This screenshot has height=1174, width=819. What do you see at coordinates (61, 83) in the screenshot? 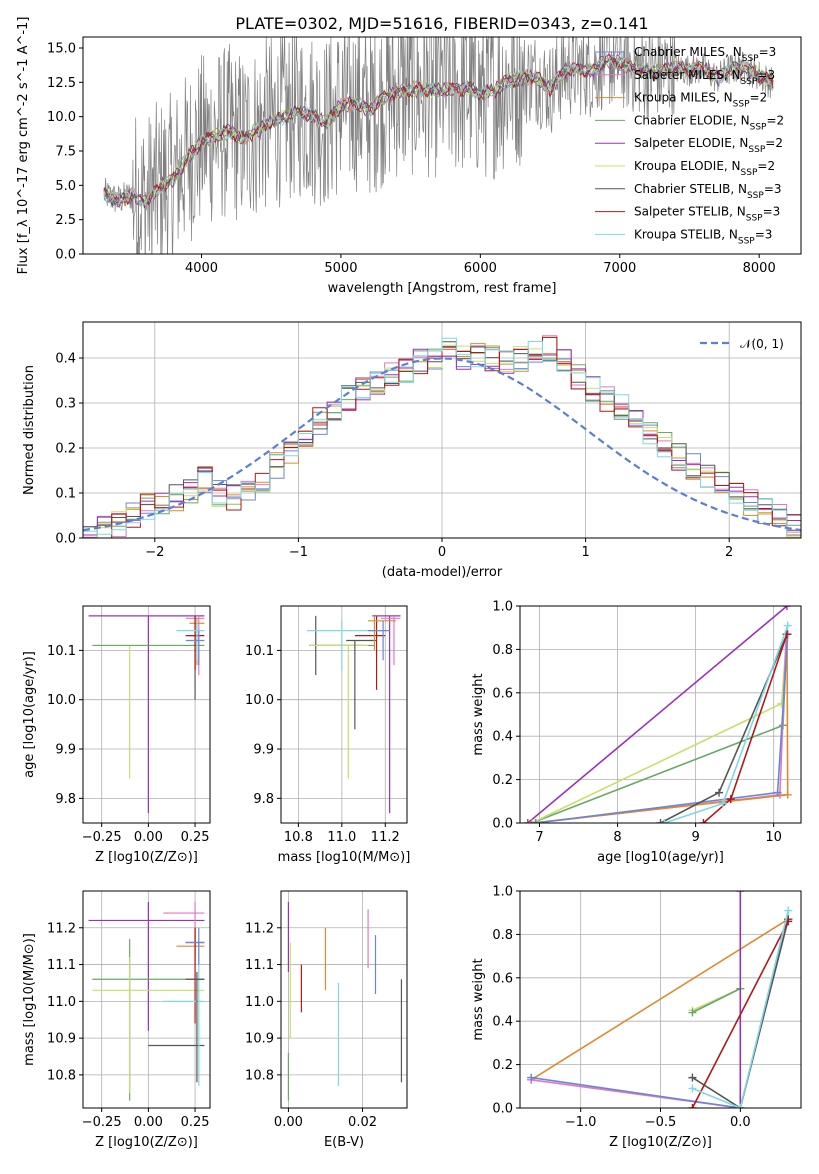
I see `y-tick-label: 12.5` at bounding box center [61, 83].